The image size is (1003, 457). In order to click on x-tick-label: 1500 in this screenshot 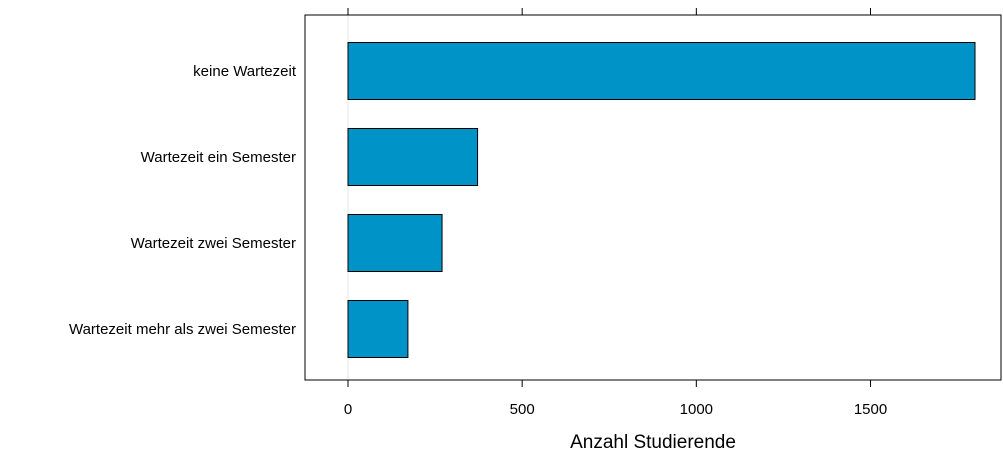, I will do `click(870, 409)`.